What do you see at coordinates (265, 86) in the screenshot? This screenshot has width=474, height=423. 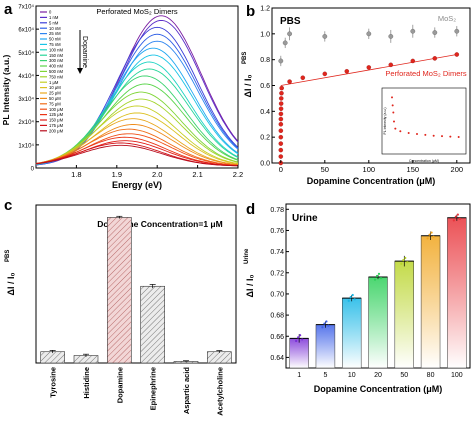 I see `panel-b-ytick-label: 0.6` at bounding box center [265, 86].